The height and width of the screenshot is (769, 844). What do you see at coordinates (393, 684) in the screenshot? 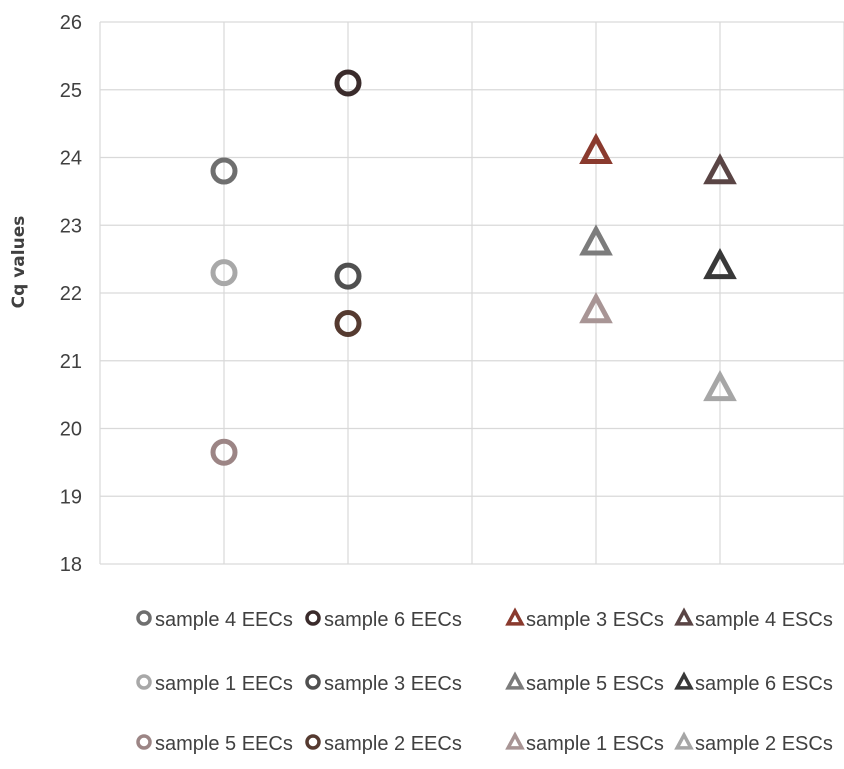
I see `legend-label: sample 3 EECs` at bounding box center [393, 684].